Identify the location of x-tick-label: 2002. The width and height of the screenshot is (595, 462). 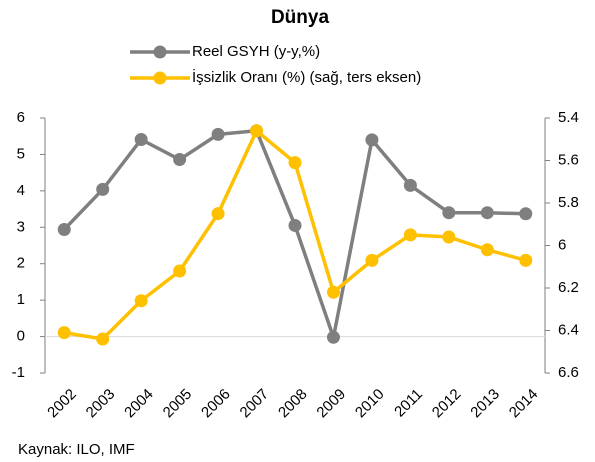
(62, 404).